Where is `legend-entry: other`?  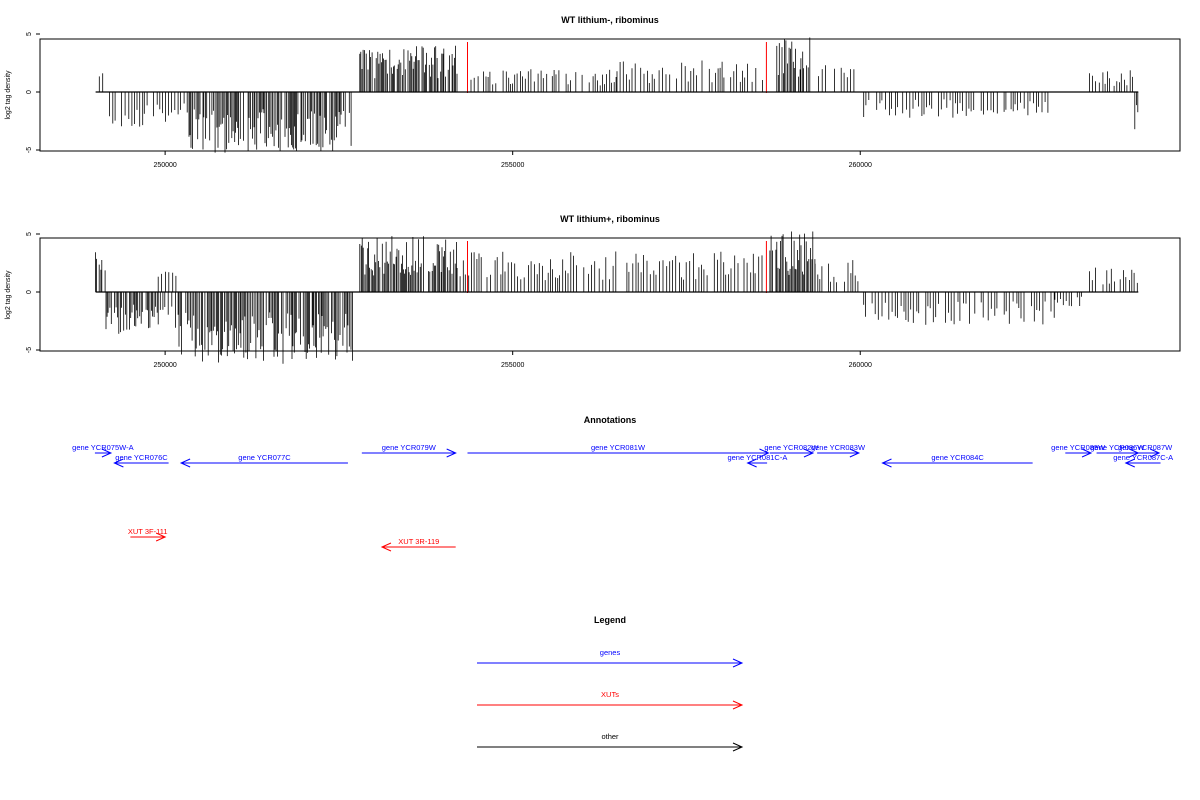
legend-entry: other is located at coordinates (610, 742).